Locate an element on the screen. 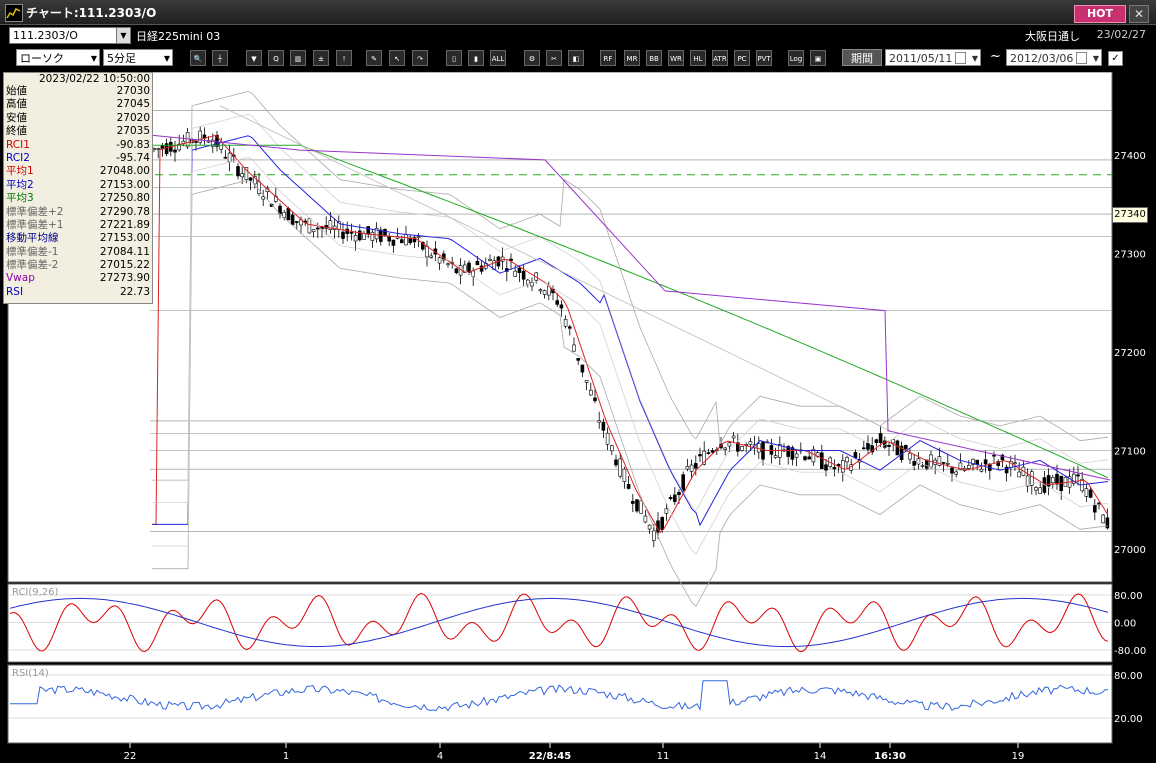 This screenshot has width=1156, height=763. alert-button: ! is located at coordinates (344, 58).